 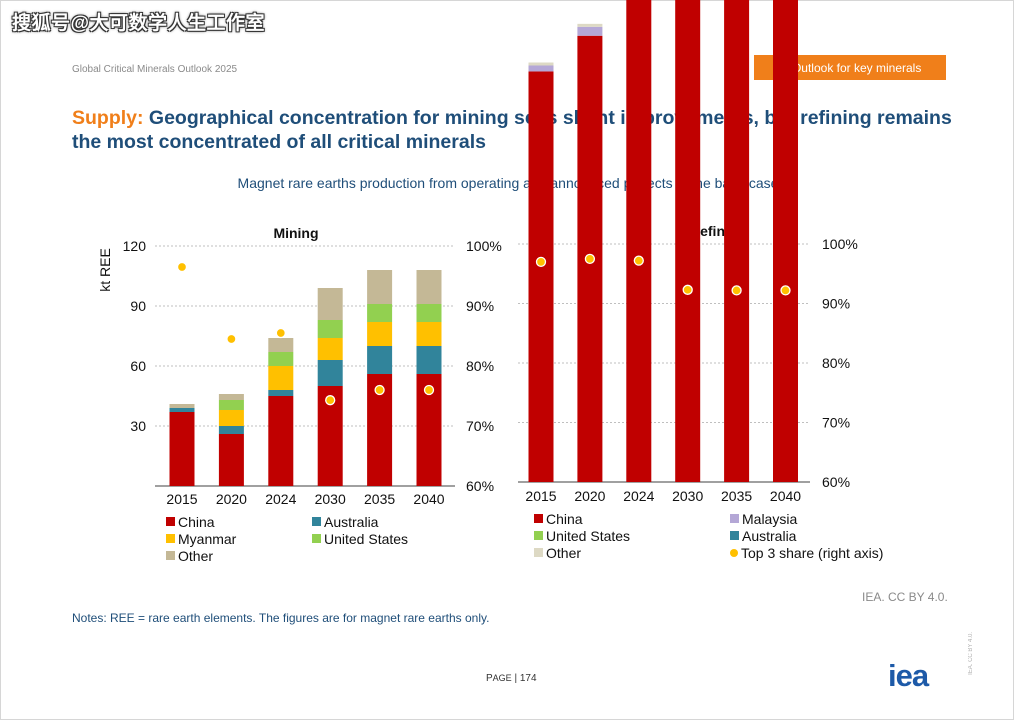 What do you see at coordinates (540, 496) in the screenshot?
I see `x-tick-label: 2015` at bounding box center [540, 496].